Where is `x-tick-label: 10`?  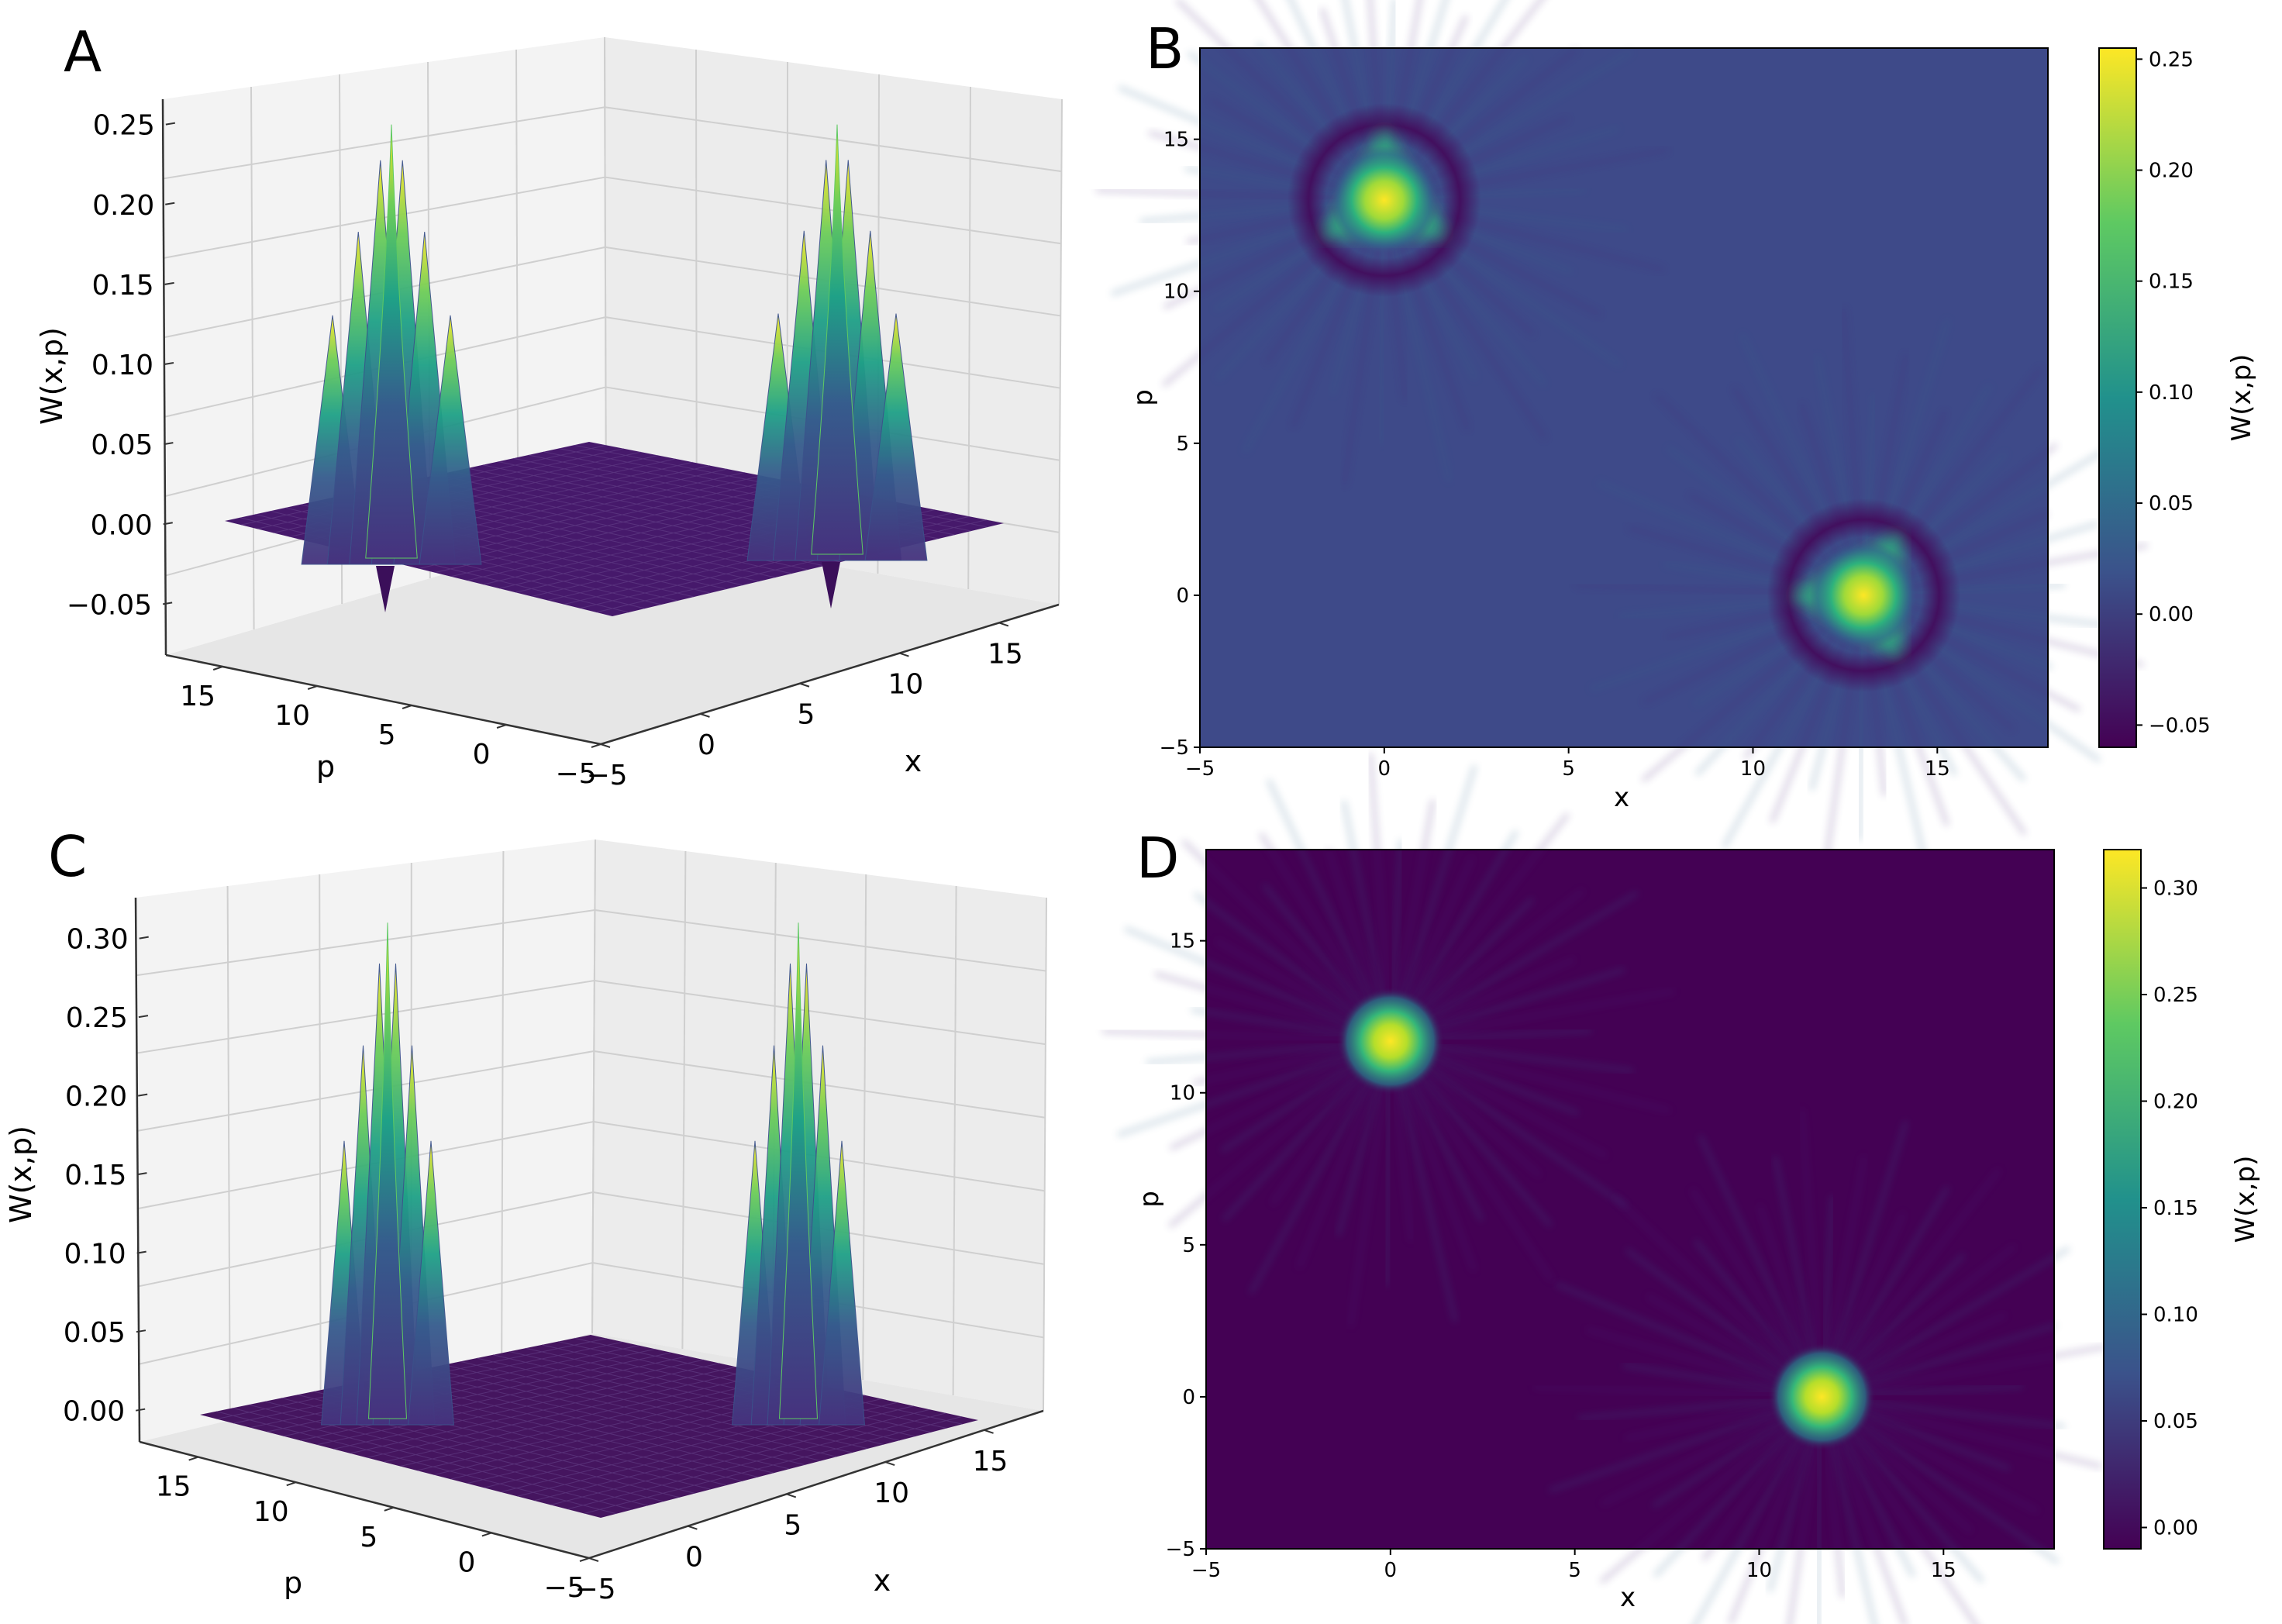
x-tick-label: 10 is located at coordinates (891, 1493).